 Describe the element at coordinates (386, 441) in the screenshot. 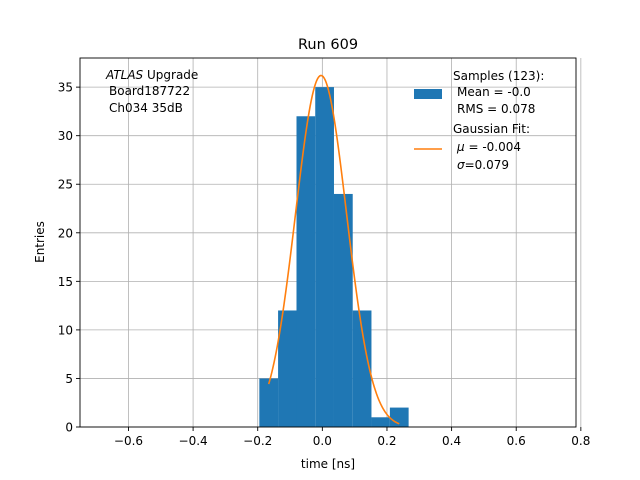

I see `x-tick-label: 0.2` at that location.